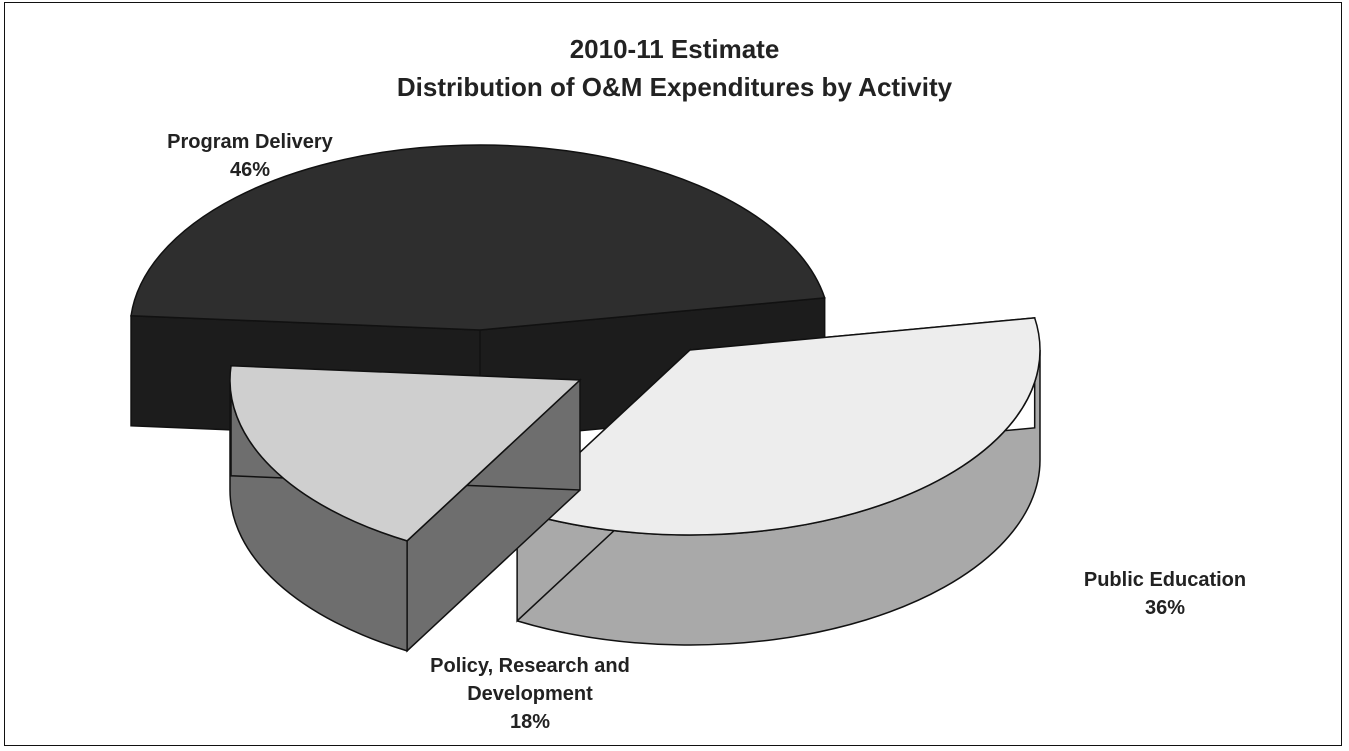 The height and width of the screenshot is (751, 1349). Describe the element at coordinates (1165, 594) in the screenshot. I see `label-public-education: Public Education 36%` at that location.